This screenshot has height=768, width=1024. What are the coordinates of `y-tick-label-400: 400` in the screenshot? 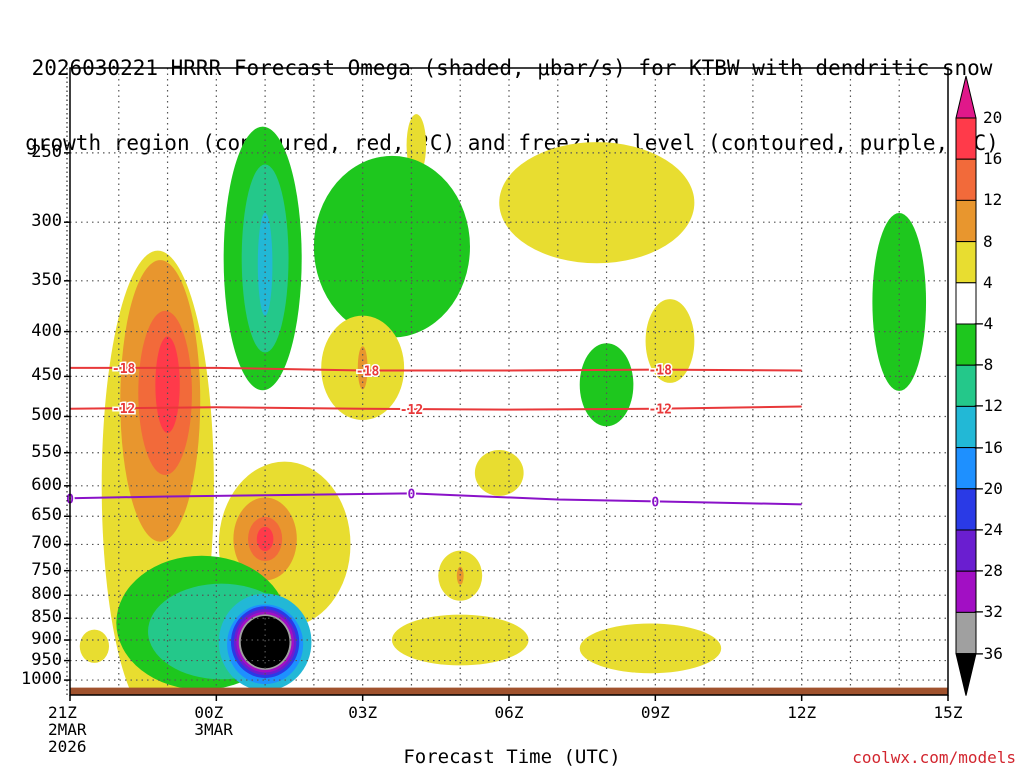 It's located at (46, 330).